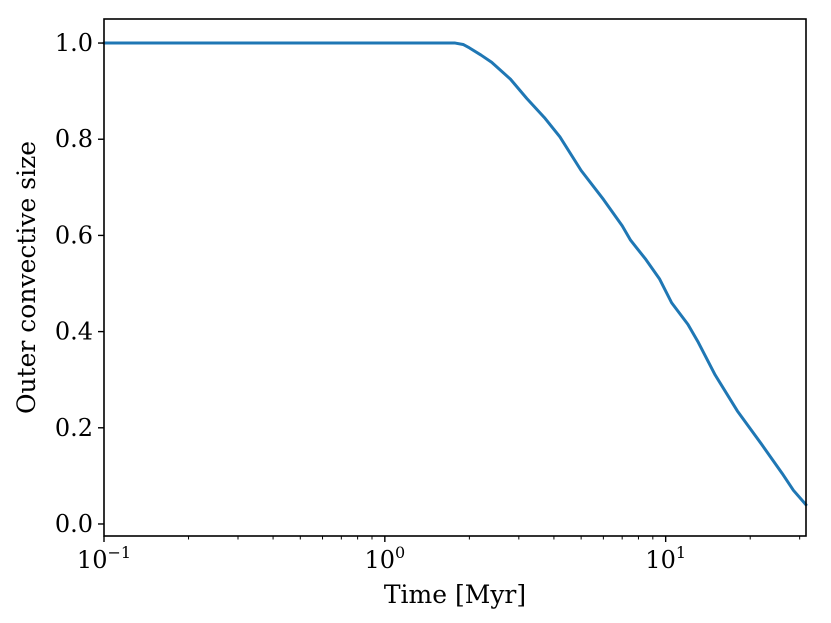 The height and width of the screenshot is (623, 831). What do you see at coordinates (74, 43) in the screenshot?
I see `y-tick-label: 1.0` at bounding box center [74, 43].